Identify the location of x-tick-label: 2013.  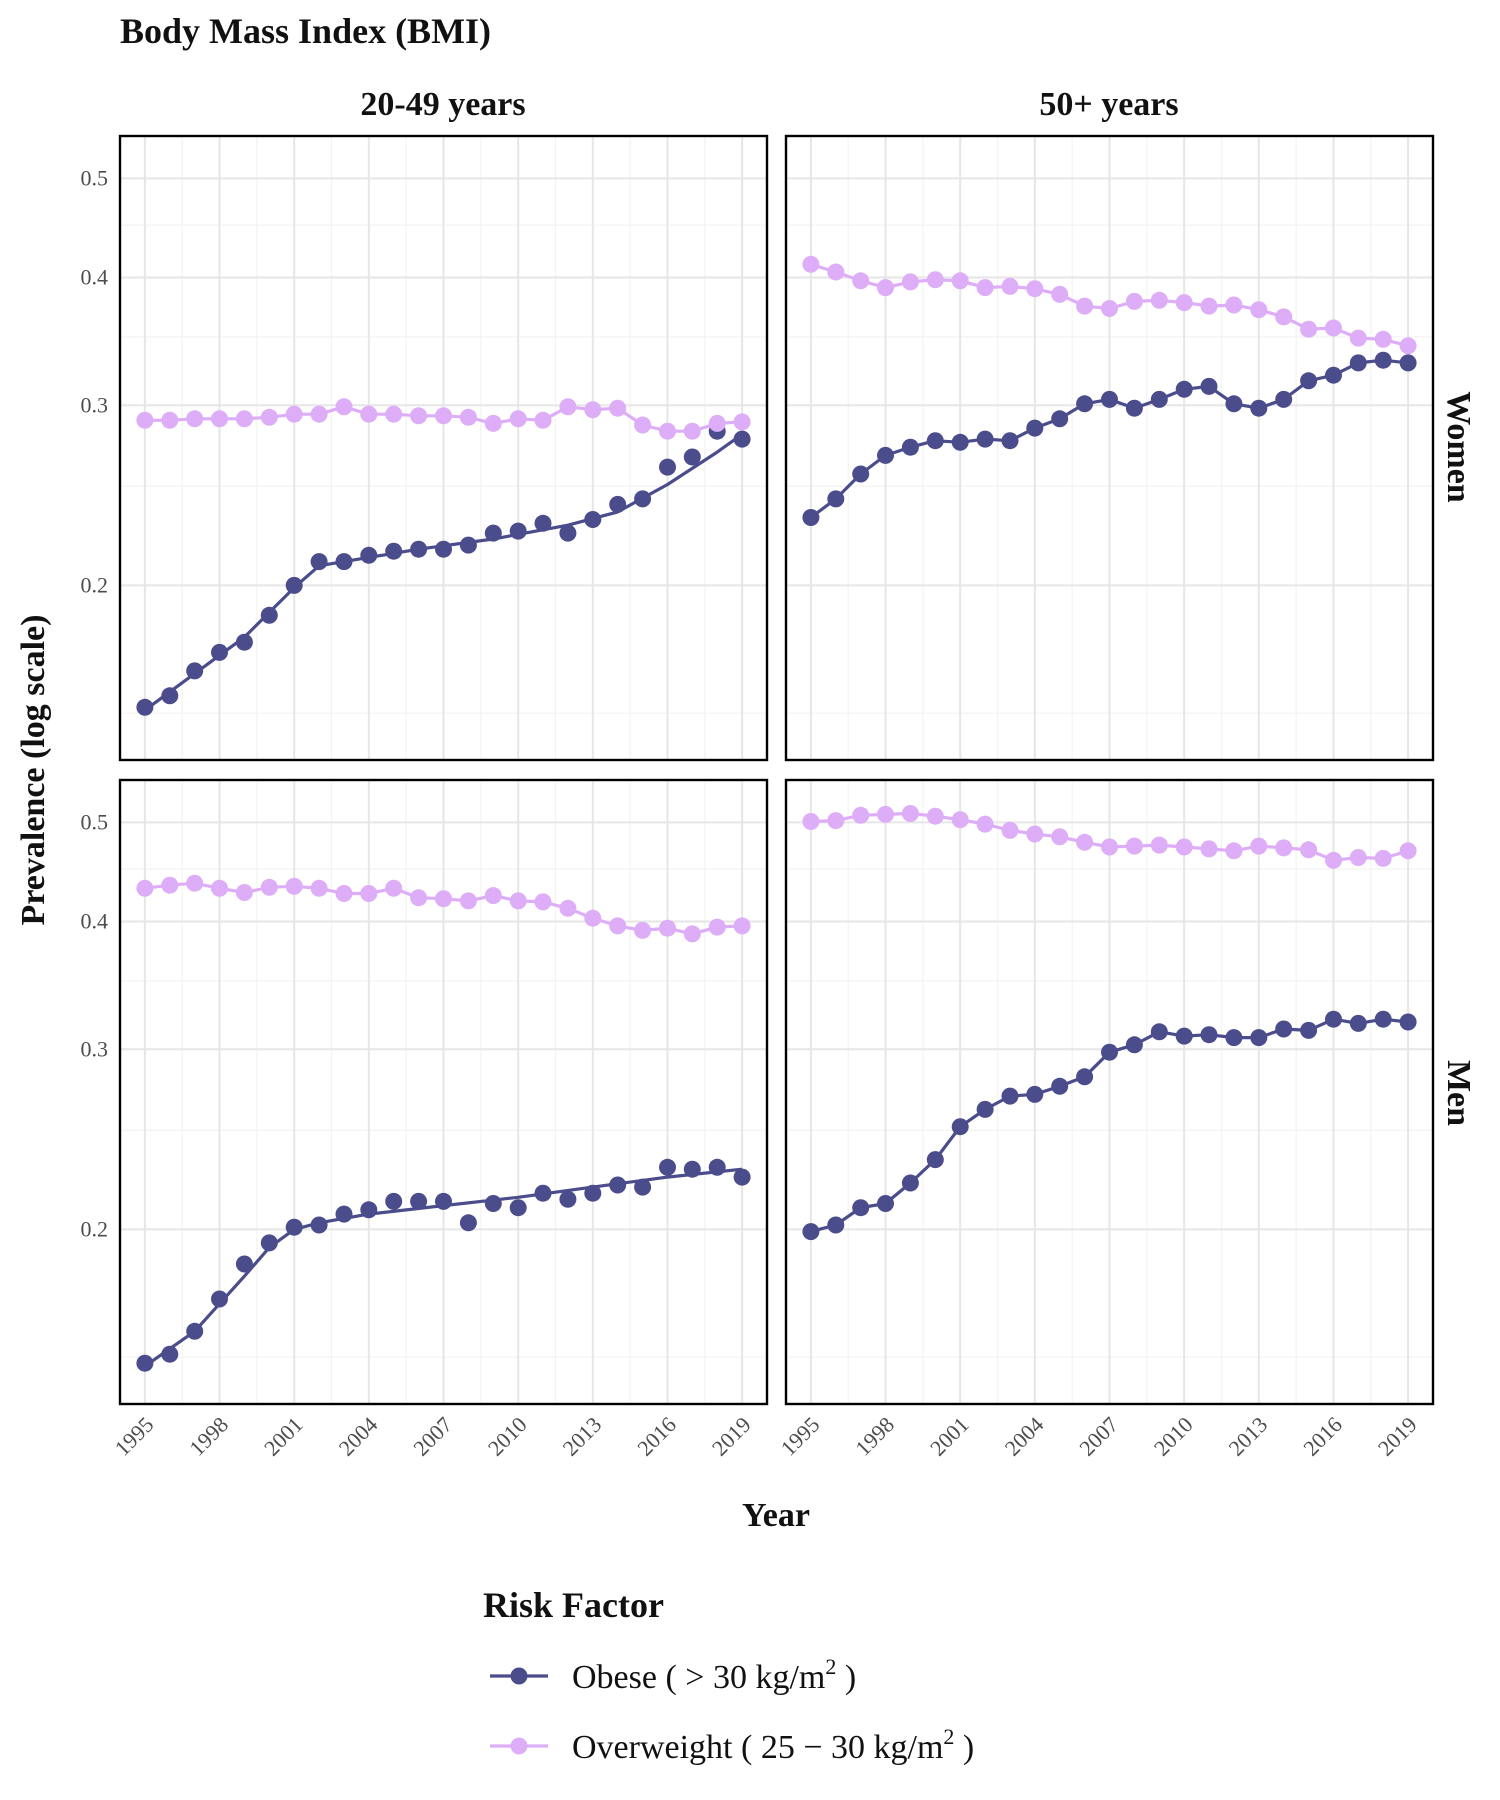
(582, 1436).